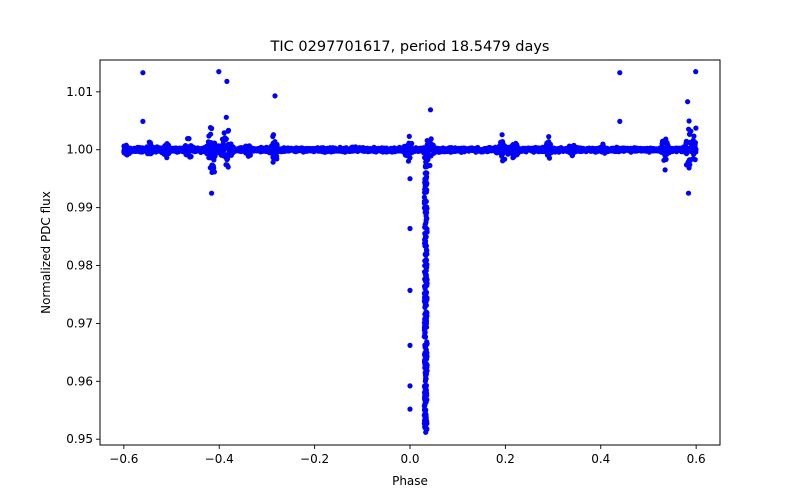 This screenshot has height=500, width=800. Describe the element at coordinates (410, 47) in the screenshot. I see `chart-title: TIC 0297701617, period 18.5479 days` at that location.